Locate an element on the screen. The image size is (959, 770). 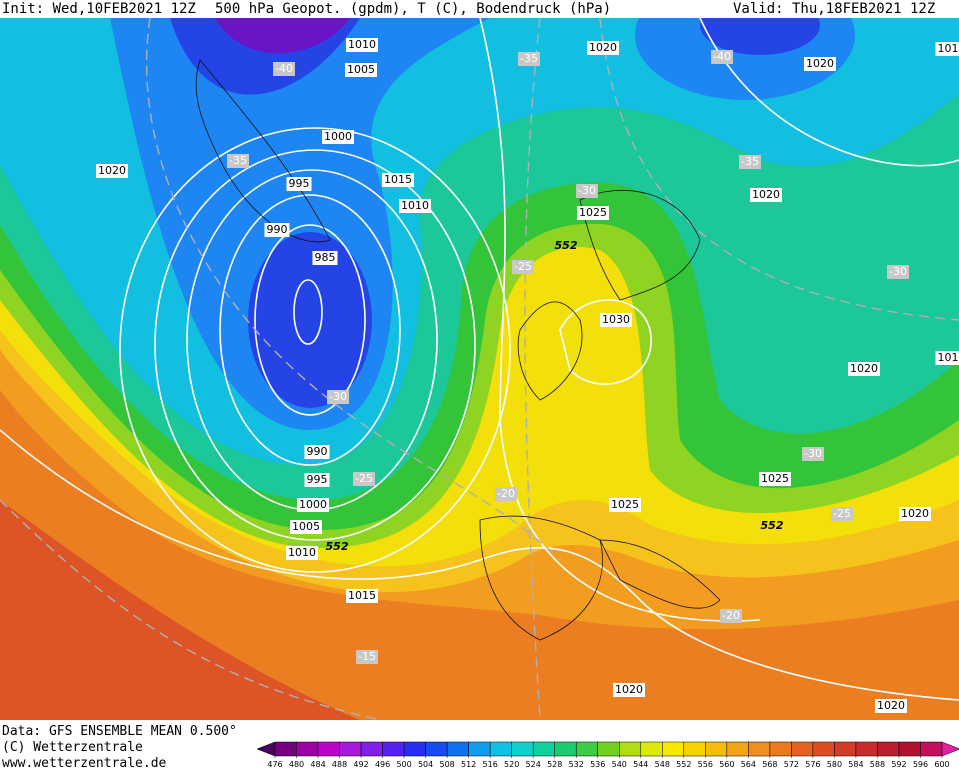
colorbar-tick-label: 492 is located at coordinates (360, 764).